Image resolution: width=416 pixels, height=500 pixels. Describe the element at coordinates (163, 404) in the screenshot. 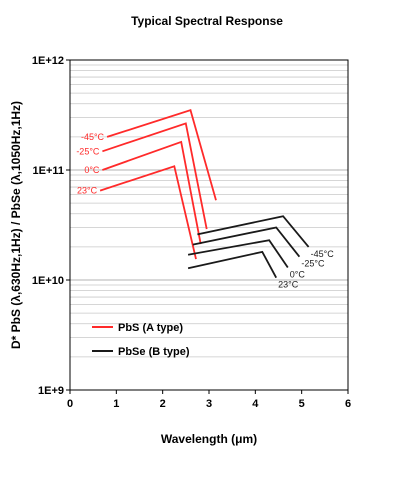

I see `x-tick-label: 2` at that location.